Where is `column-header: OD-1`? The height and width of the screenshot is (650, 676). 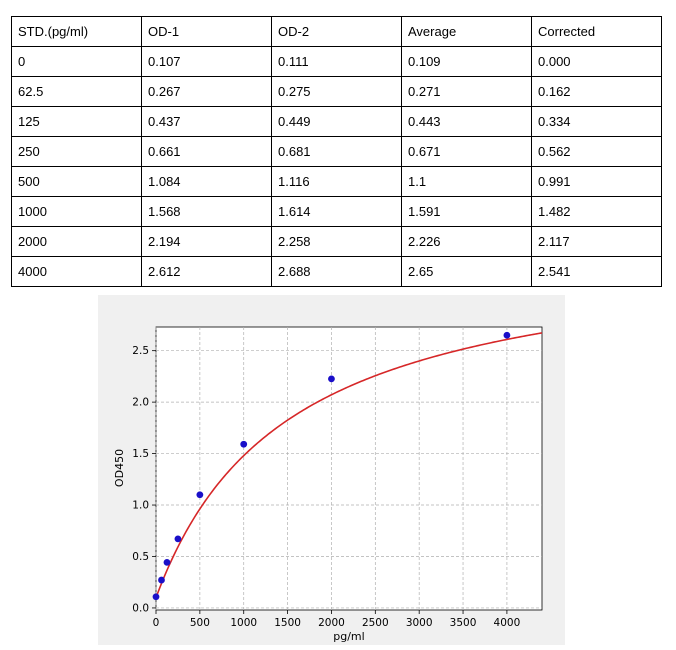 column-header: OD-1 is located at coordinates (206, 31).